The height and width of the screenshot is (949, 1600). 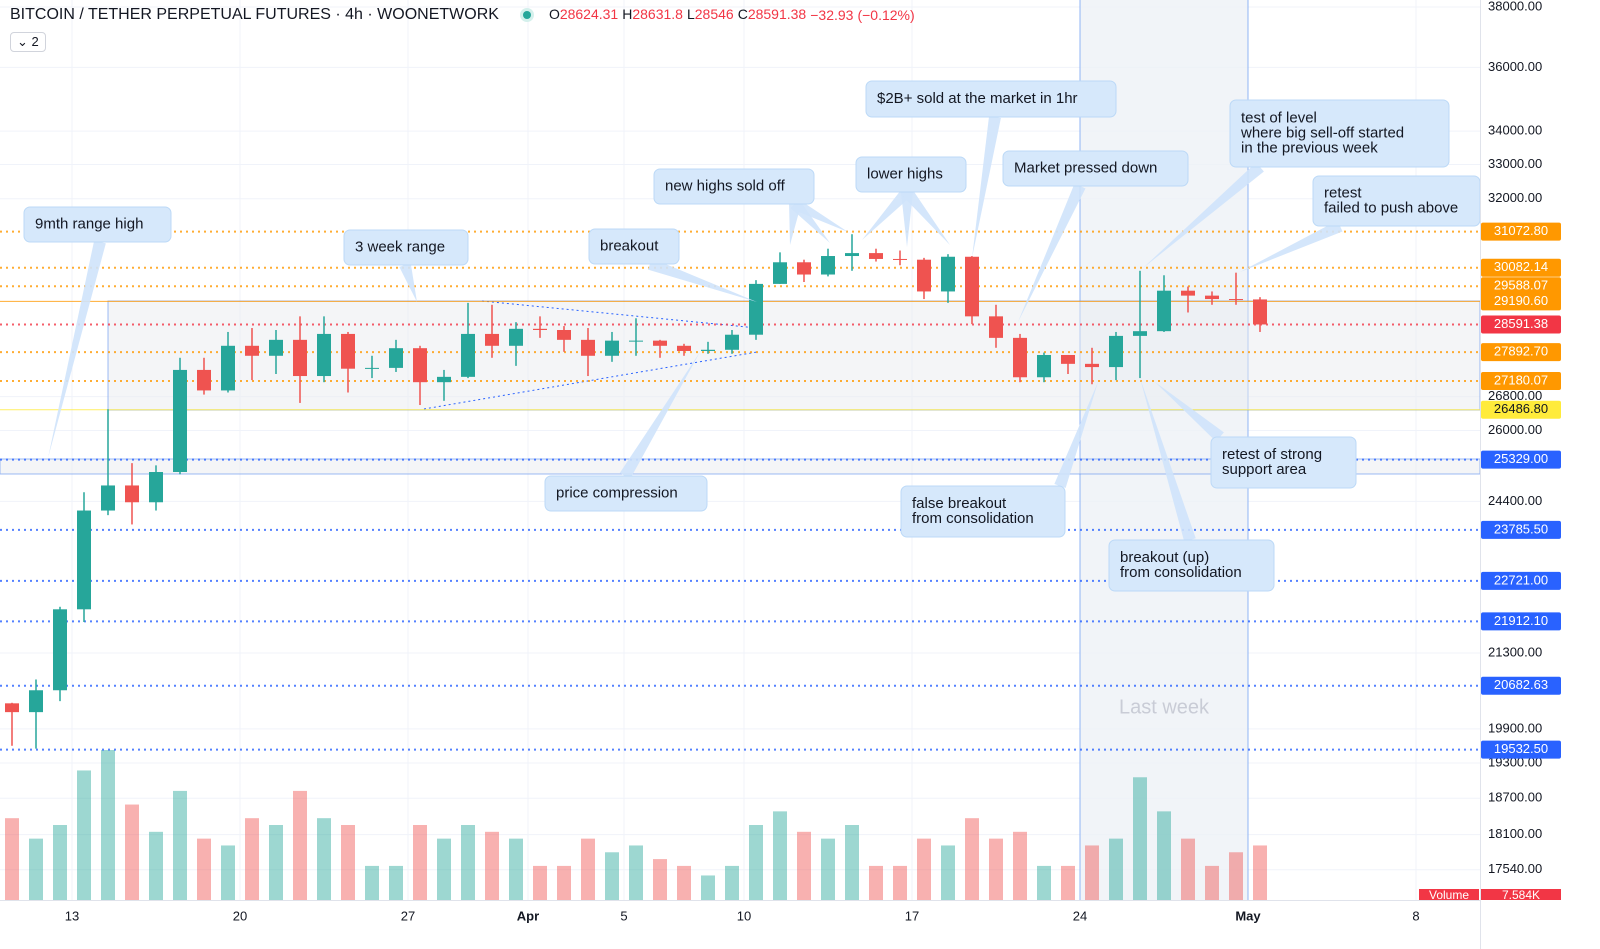 I want to click on ohlc-key: C, so click(x=742, y=14).